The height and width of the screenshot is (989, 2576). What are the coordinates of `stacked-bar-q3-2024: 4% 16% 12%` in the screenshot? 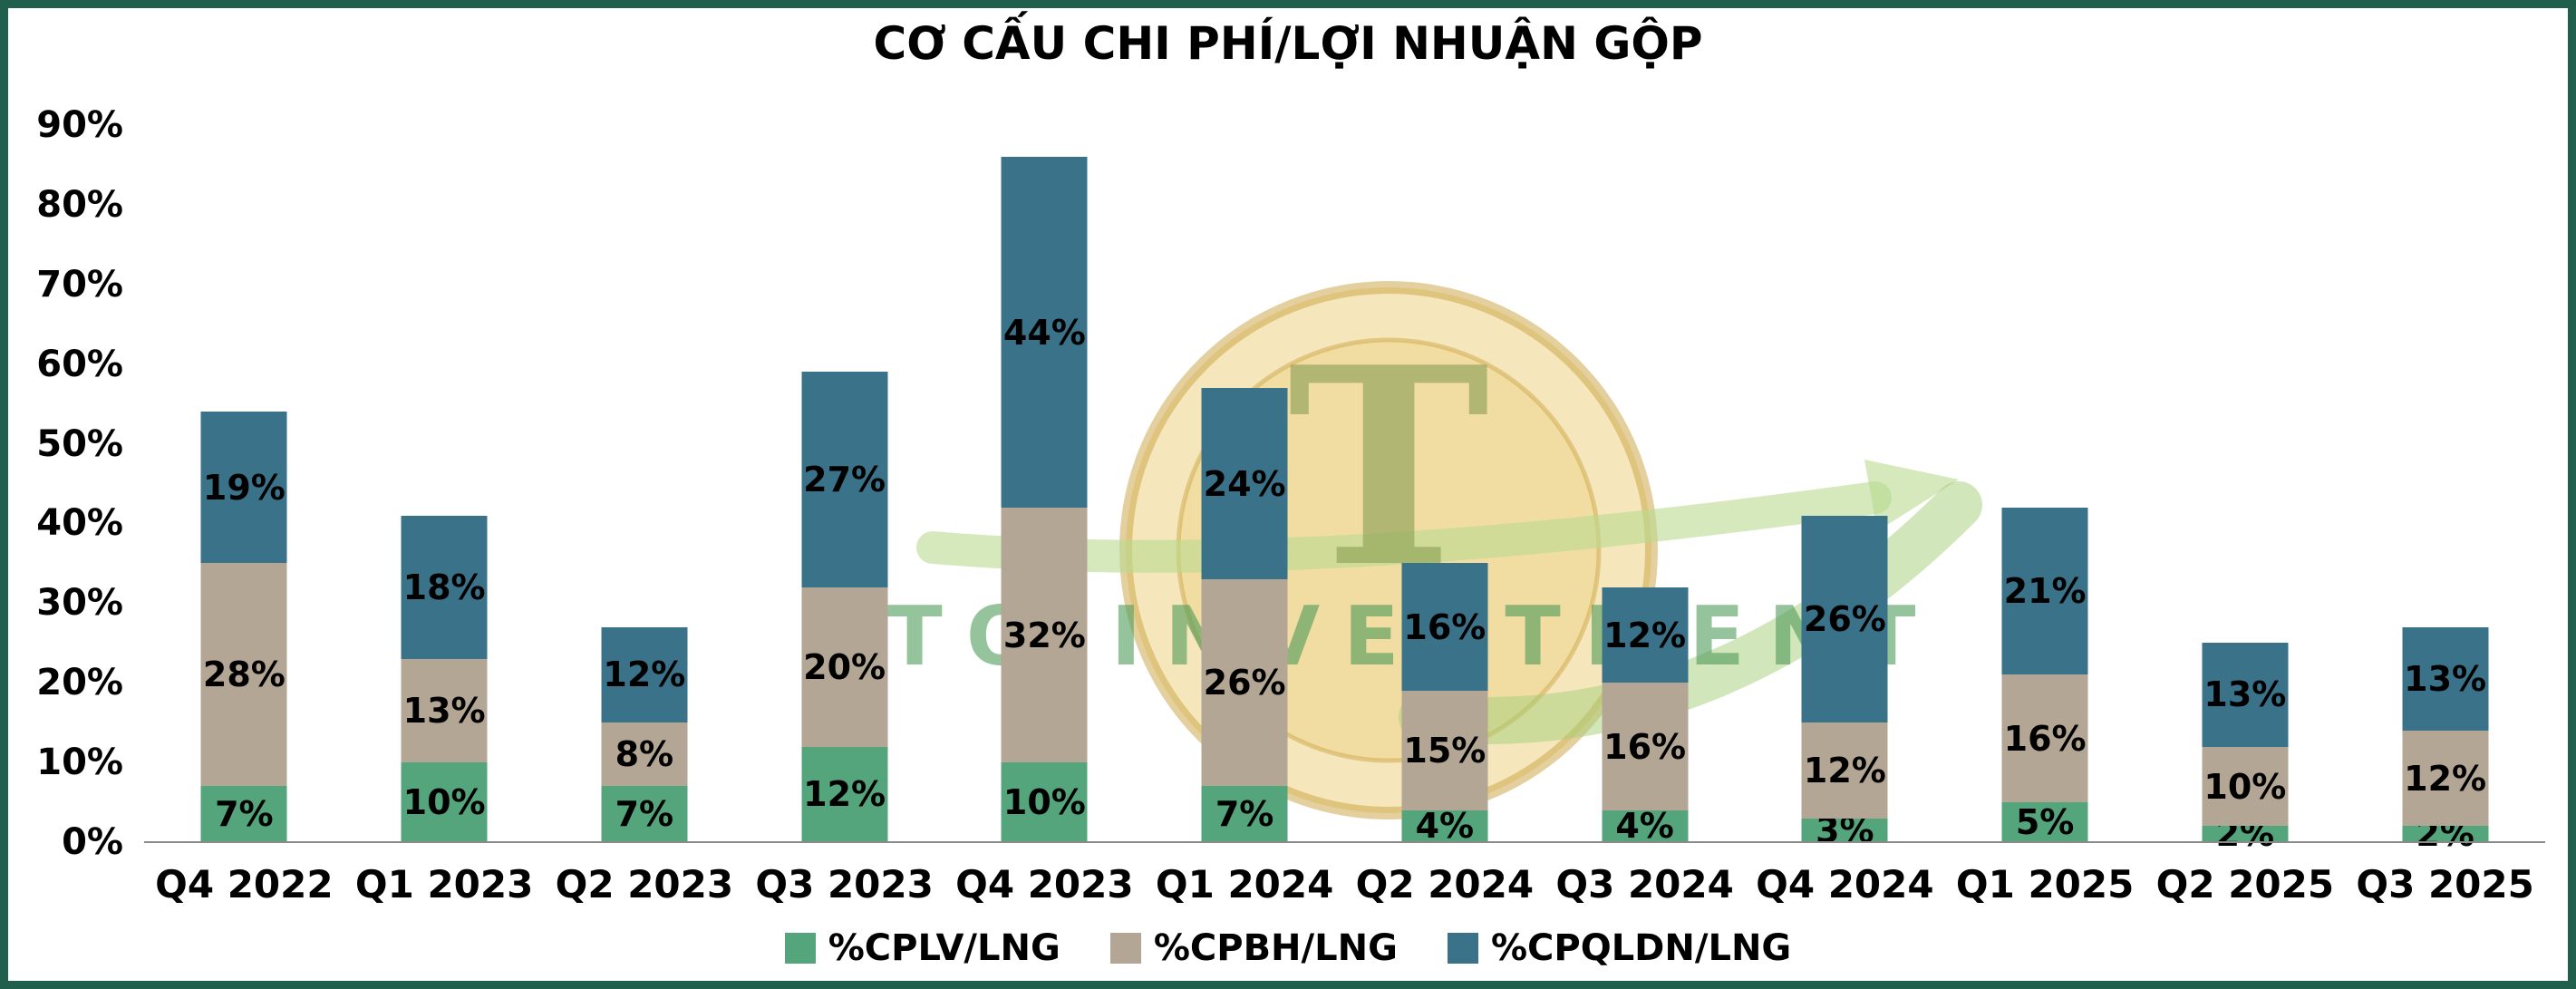 It's located at (1645, 486).